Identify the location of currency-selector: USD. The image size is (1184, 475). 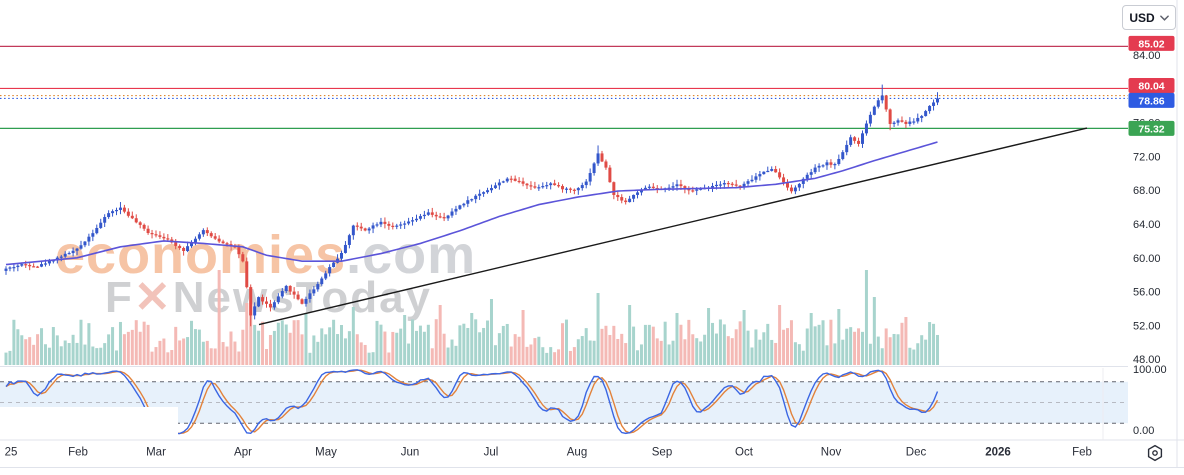
(1149, 17).